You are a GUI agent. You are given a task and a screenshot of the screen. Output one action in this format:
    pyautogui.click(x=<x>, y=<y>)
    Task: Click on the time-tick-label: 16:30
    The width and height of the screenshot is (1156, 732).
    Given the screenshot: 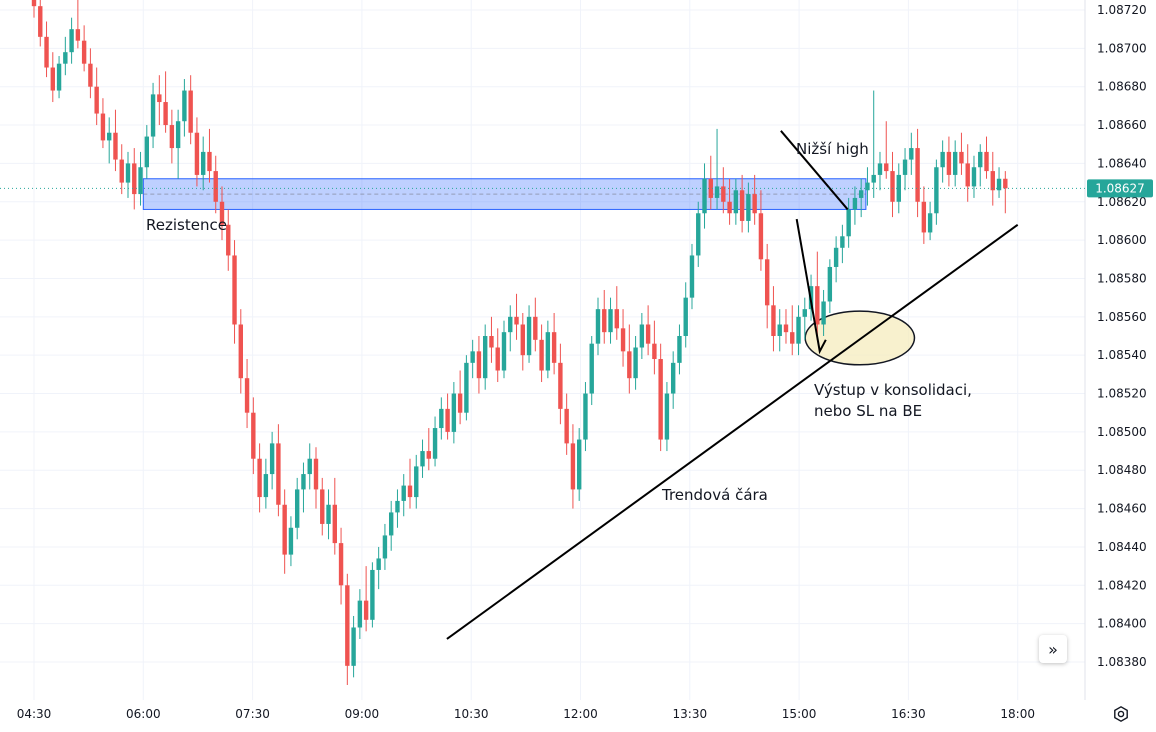 What is the action you would take?
    pyautogui.click(x=908, y=714)
    